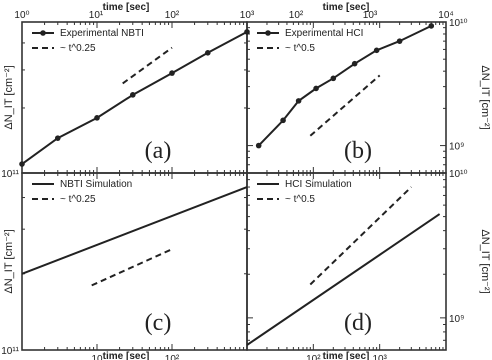  Describe the element at coordinates (158, 323) in the screenshot. I see `panel-label: (c)` at that location.